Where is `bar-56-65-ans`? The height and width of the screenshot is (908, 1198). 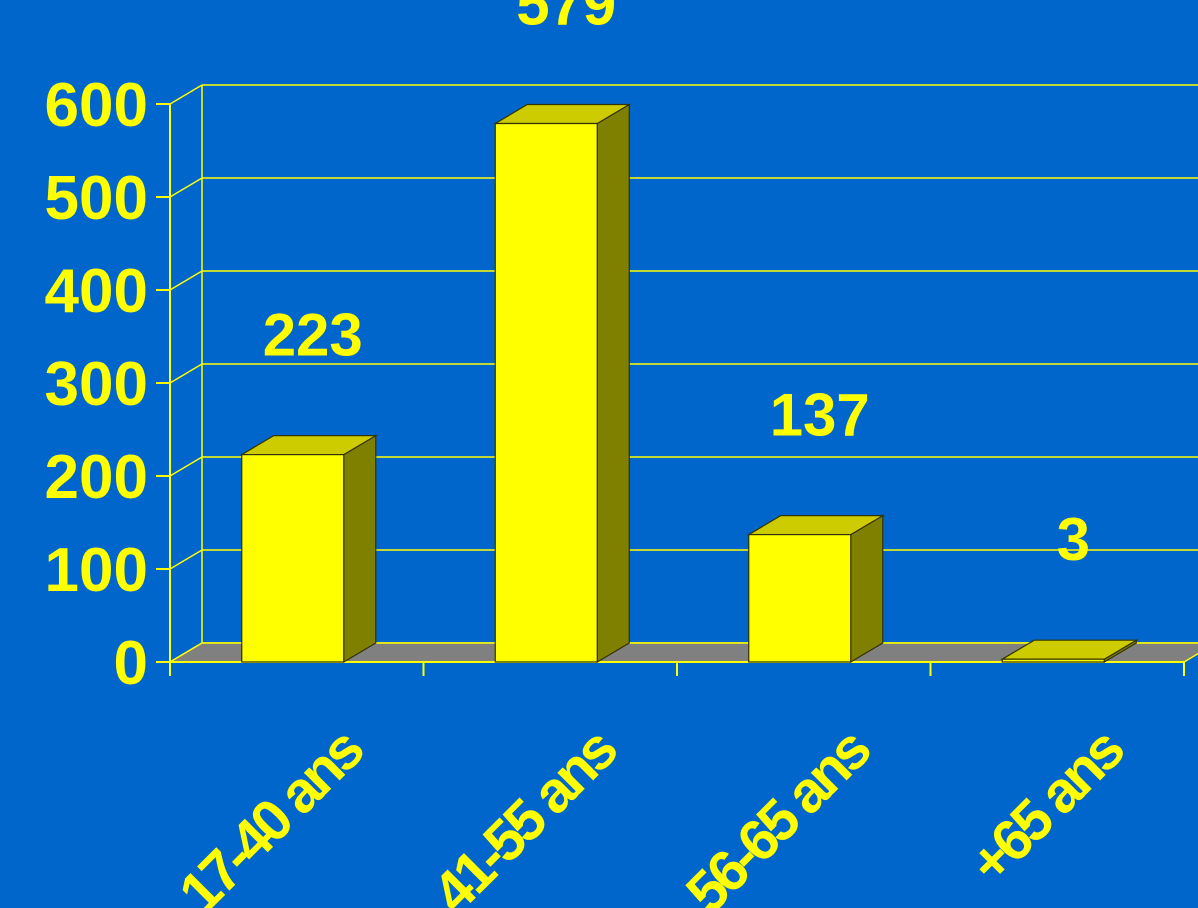
bar-56-65-ans is located at coordinates (815, 589).